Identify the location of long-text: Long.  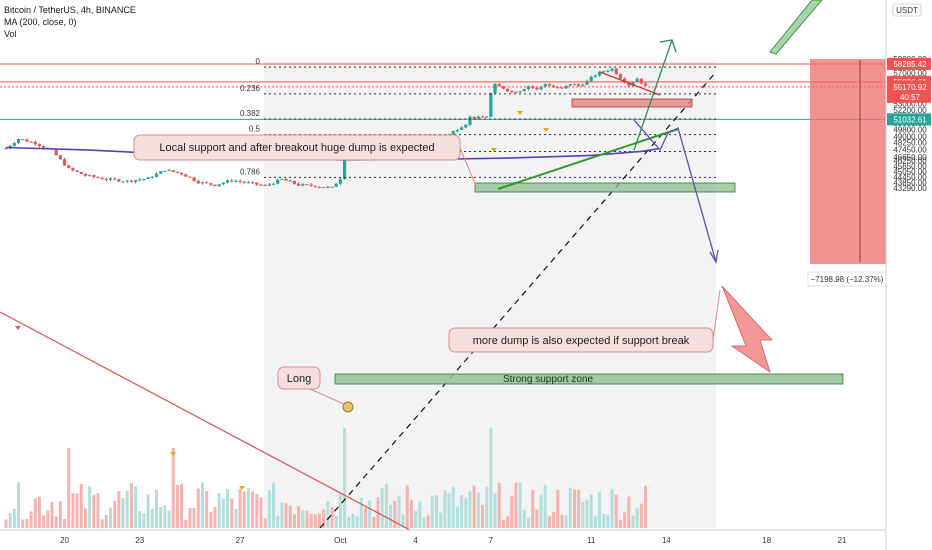
(299, 379).